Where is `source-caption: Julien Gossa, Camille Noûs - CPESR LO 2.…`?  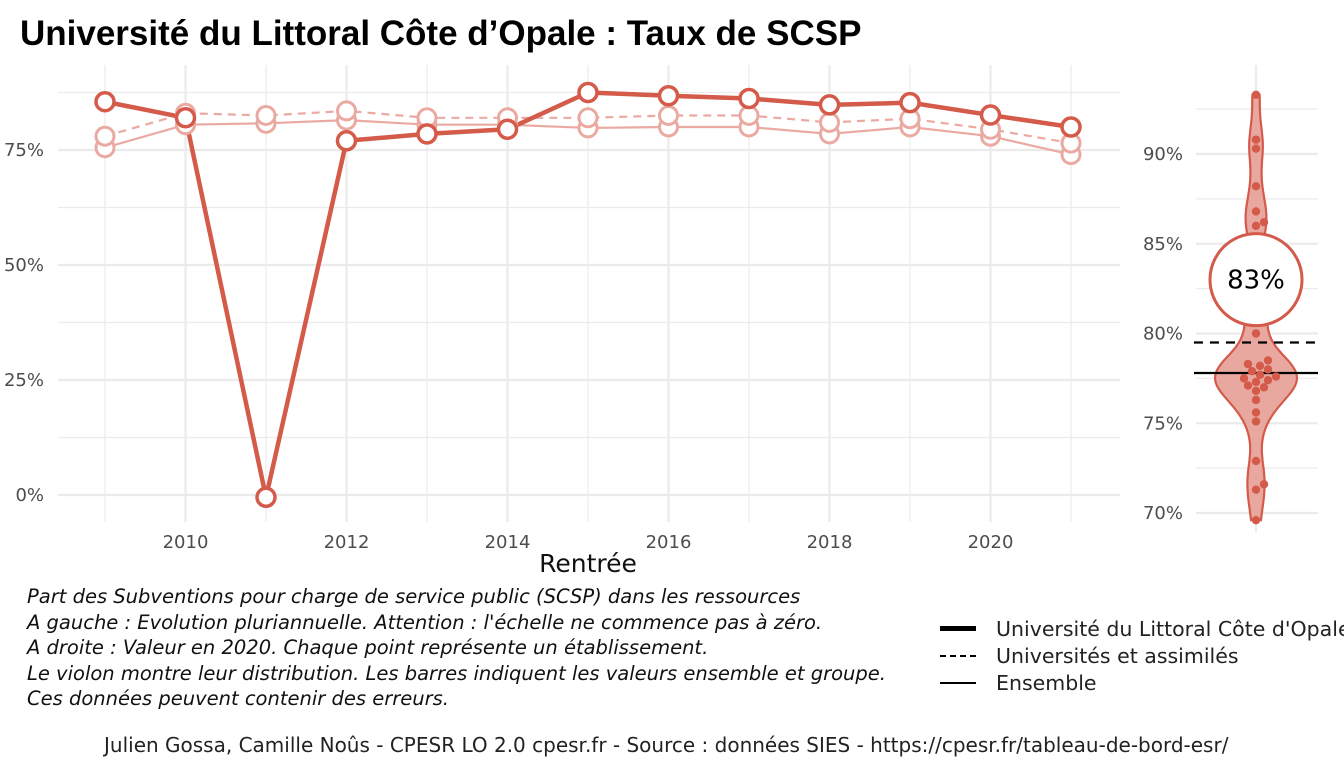
source-caption: Julien Gossa, Camille Noûs - CPESR LO 2.… is located at coordinates (666, 745).